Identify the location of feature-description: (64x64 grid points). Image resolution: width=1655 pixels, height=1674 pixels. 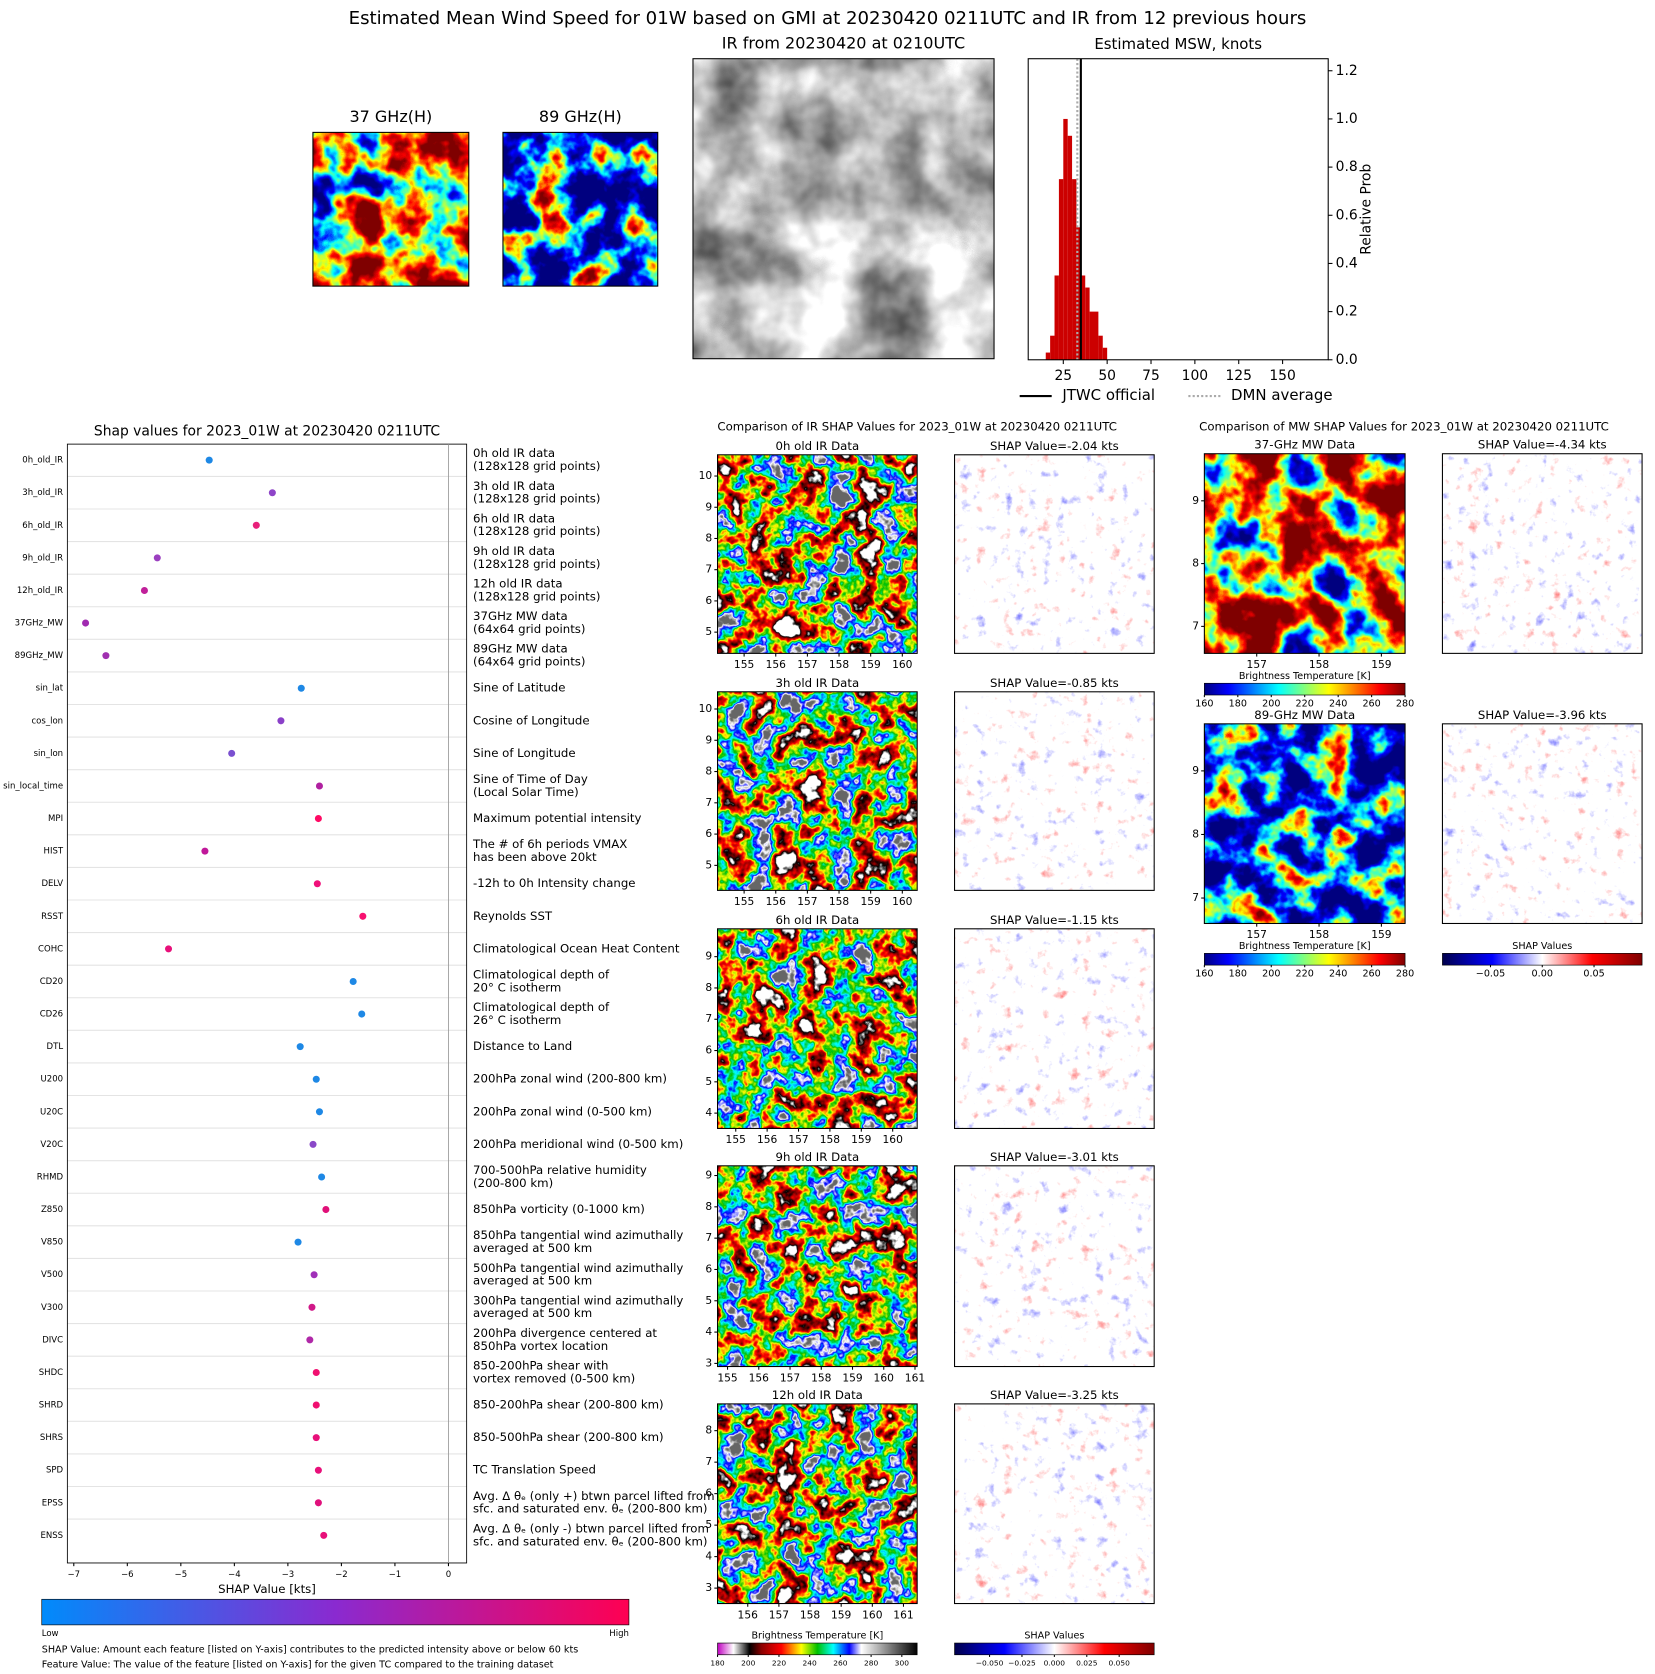
(529, 629).